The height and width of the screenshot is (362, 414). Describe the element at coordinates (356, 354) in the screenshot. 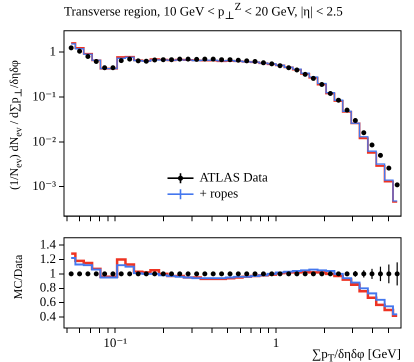

I see `x-axis-title: ∑p$_{T}$/δηδφ [GeV]` at that location.